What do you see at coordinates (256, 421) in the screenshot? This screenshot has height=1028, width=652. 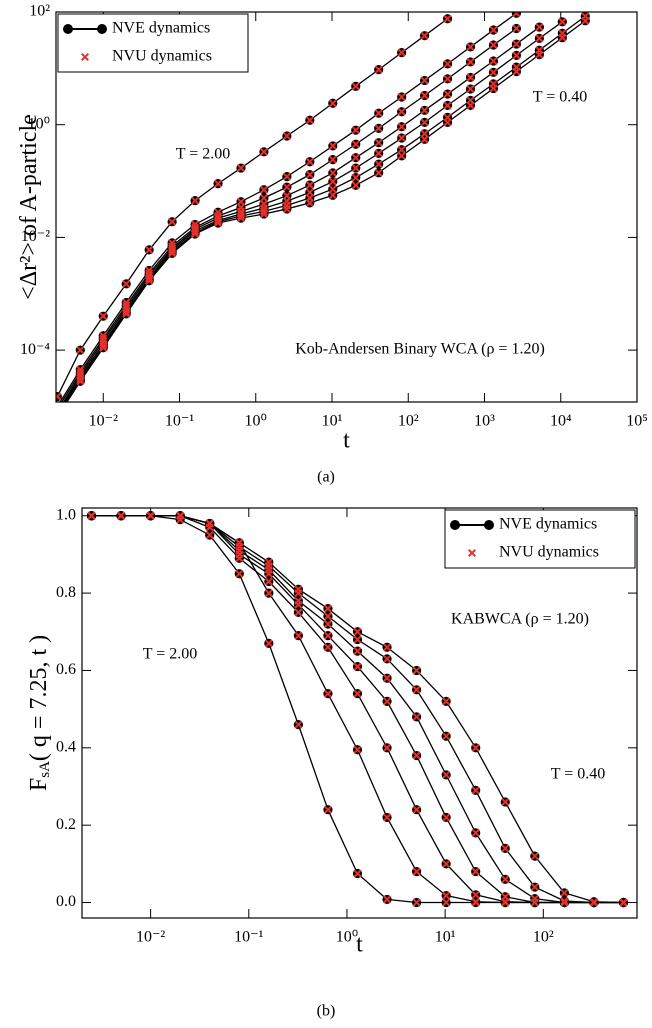 I see `x-tick-label: 10⁰` at bounding box center [256, 421].